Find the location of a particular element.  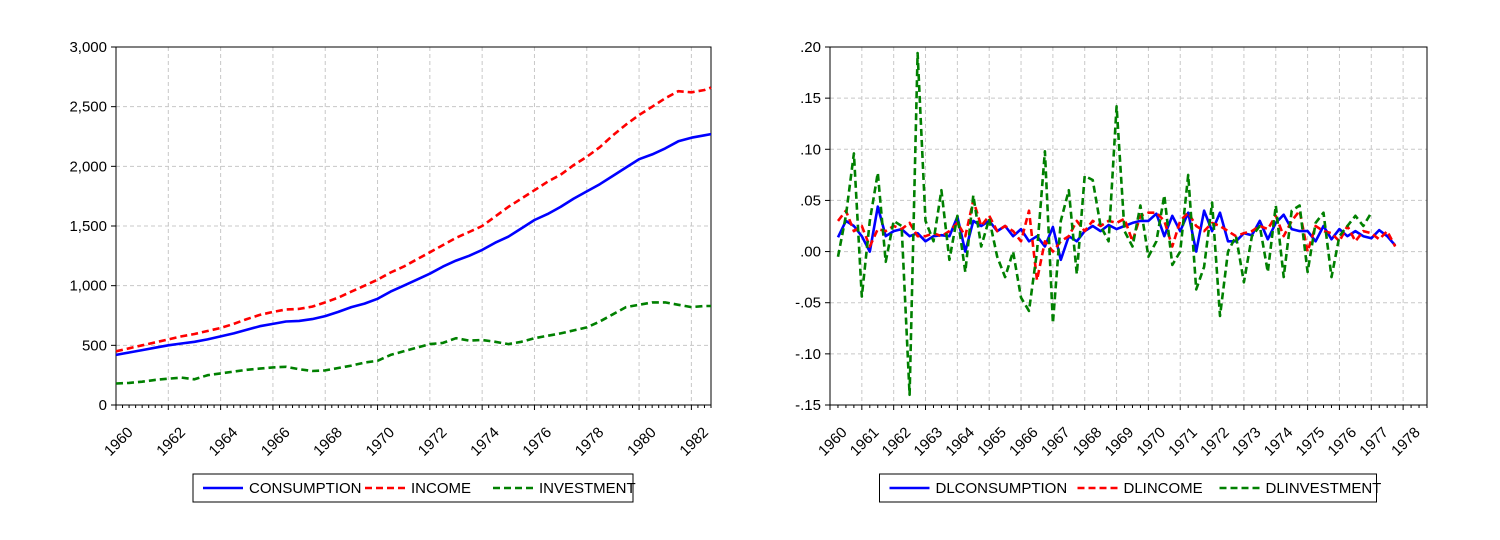

x-tick-label: 1965 is located at coordinates (992, 442).